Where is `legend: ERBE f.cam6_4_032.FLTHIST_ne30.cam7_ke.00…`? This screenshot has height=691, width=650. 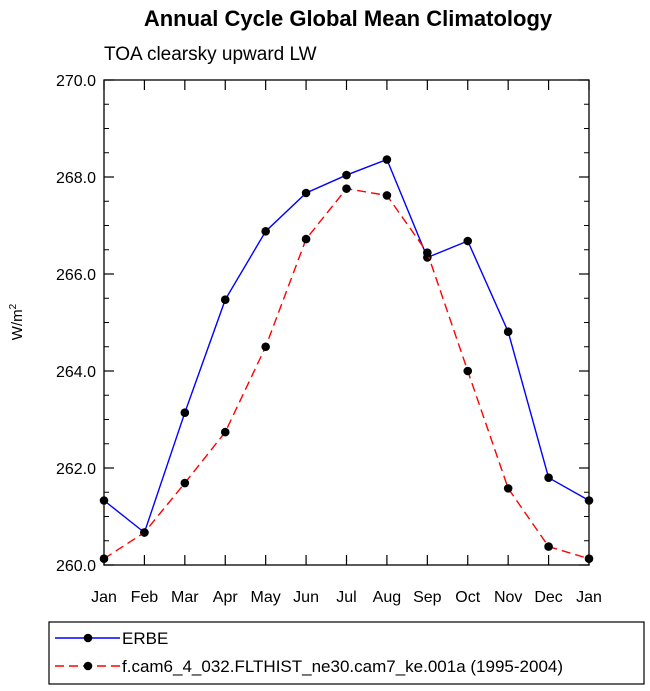
legend: ERBE f.cam6_4_032.FLTHIST_ne30.cam7_ke.00… is located at coordinates (346, 653).